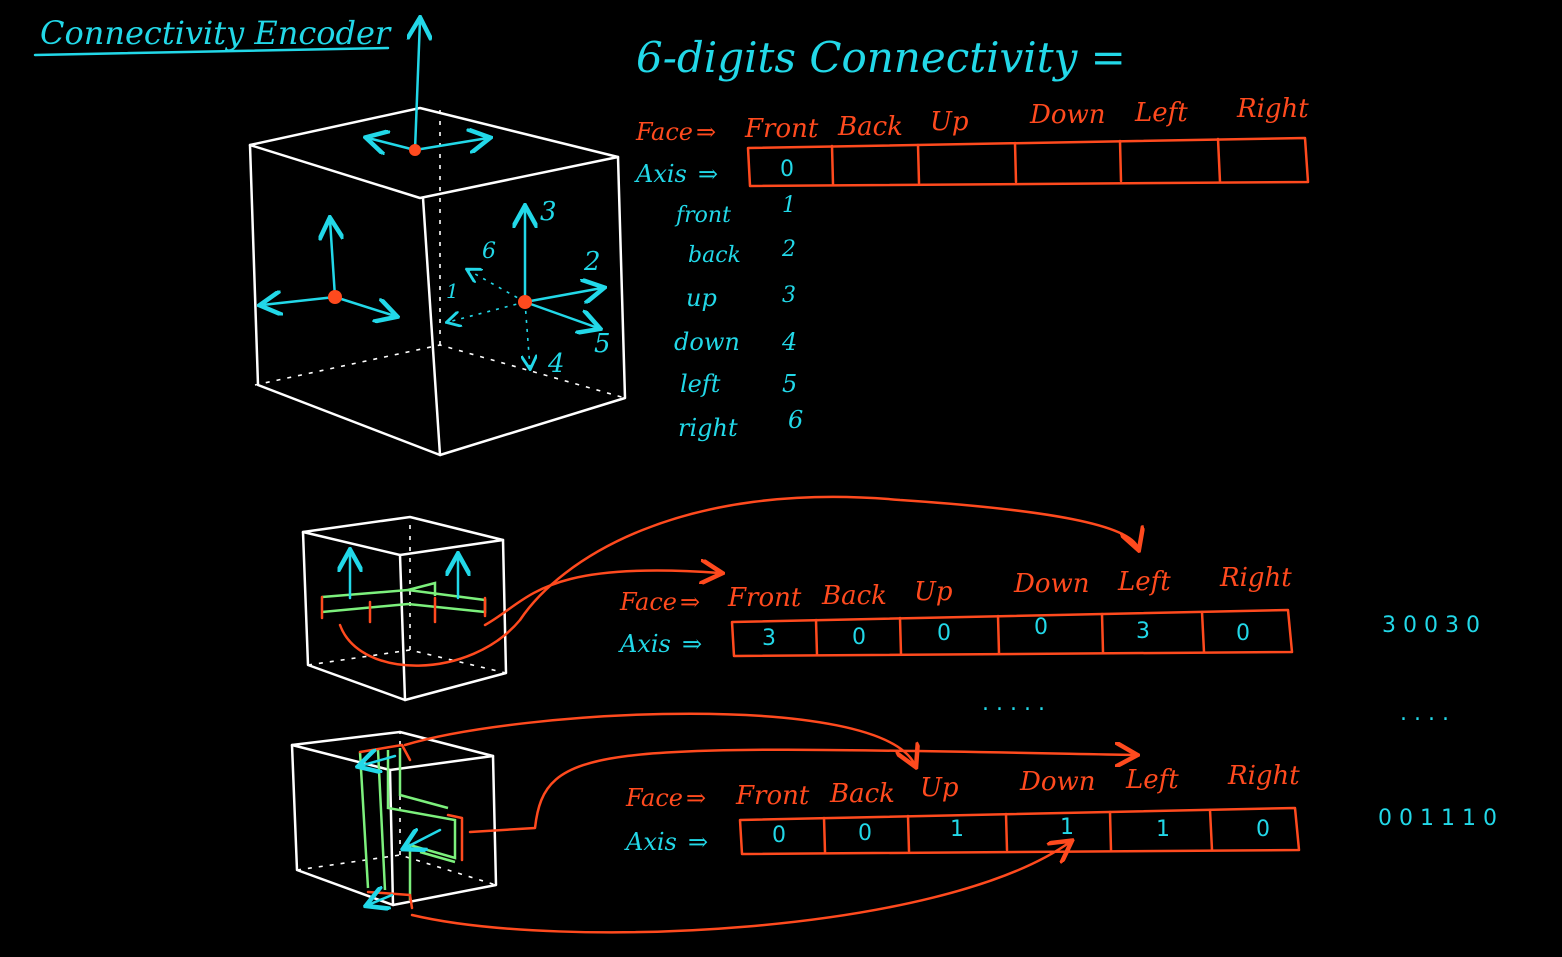  What do you see at coordinates (707, 342) in the screenshot?
I see `legend-name: down` at bounding box center [707, 342].